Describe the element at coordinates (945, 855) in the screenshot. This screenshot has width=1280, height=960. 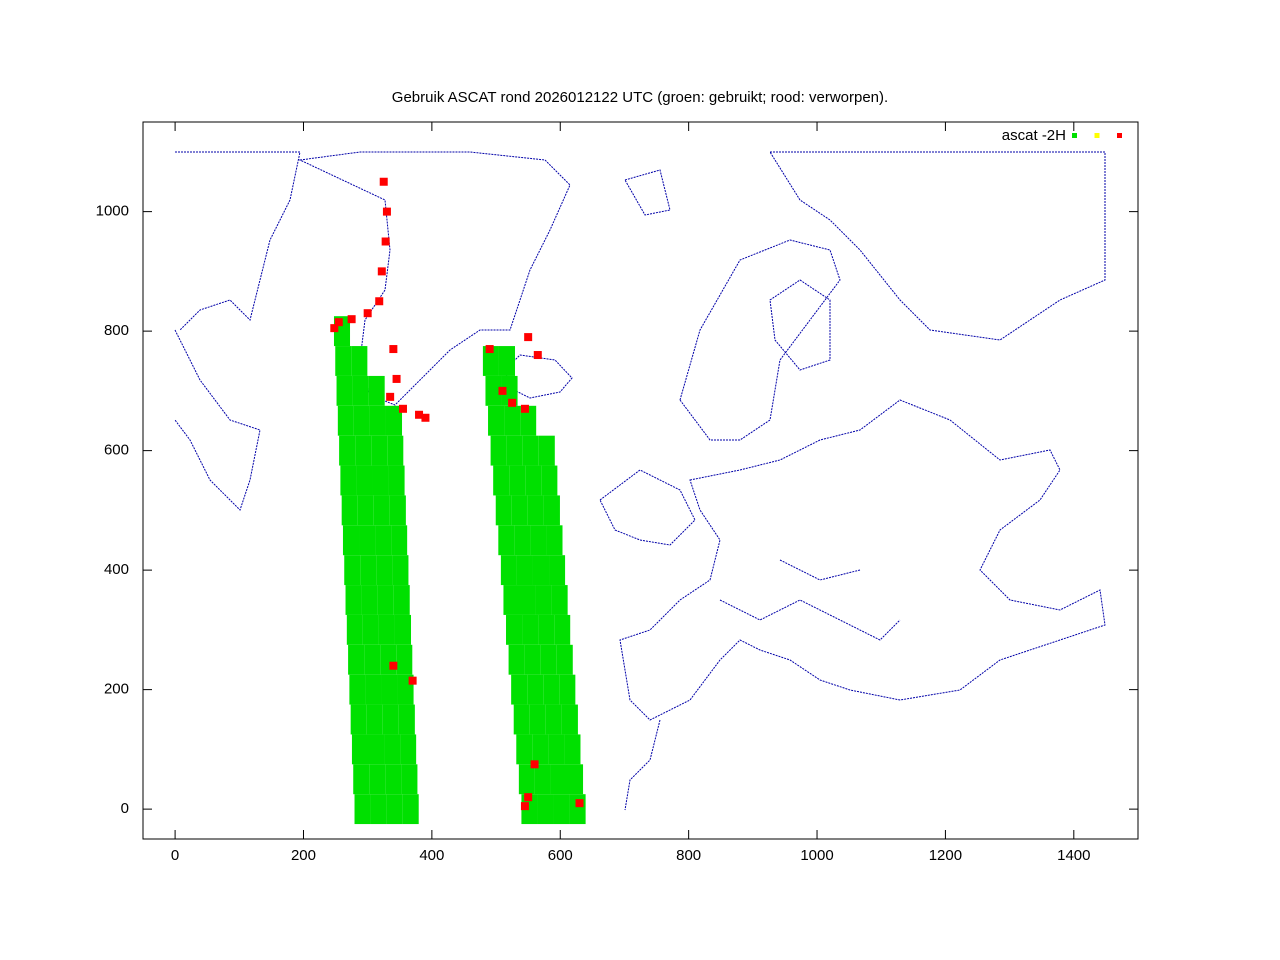
I see `x-tick-label: 1200` at that location.